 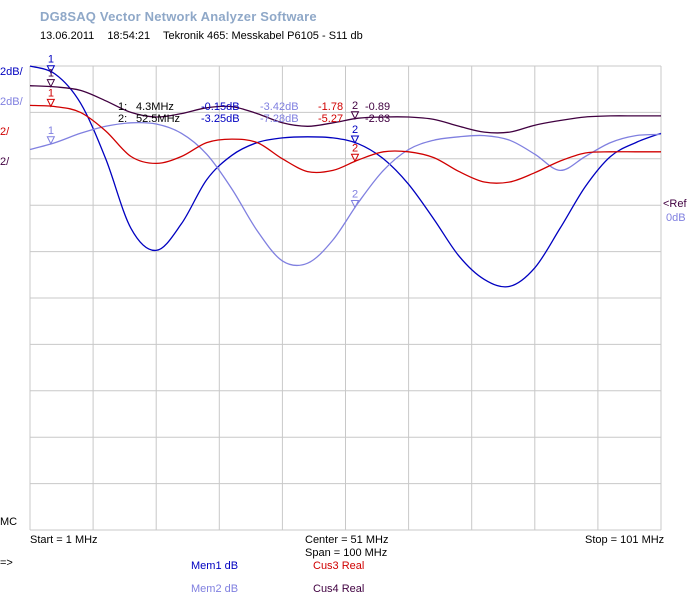 I want to click on marker-readout-v3: -1.78, so click(x=330, y=107).